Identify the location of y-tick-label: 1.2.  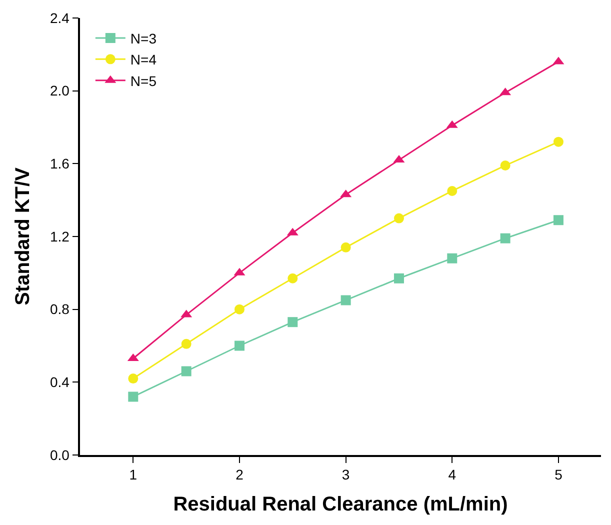
(60, 236).